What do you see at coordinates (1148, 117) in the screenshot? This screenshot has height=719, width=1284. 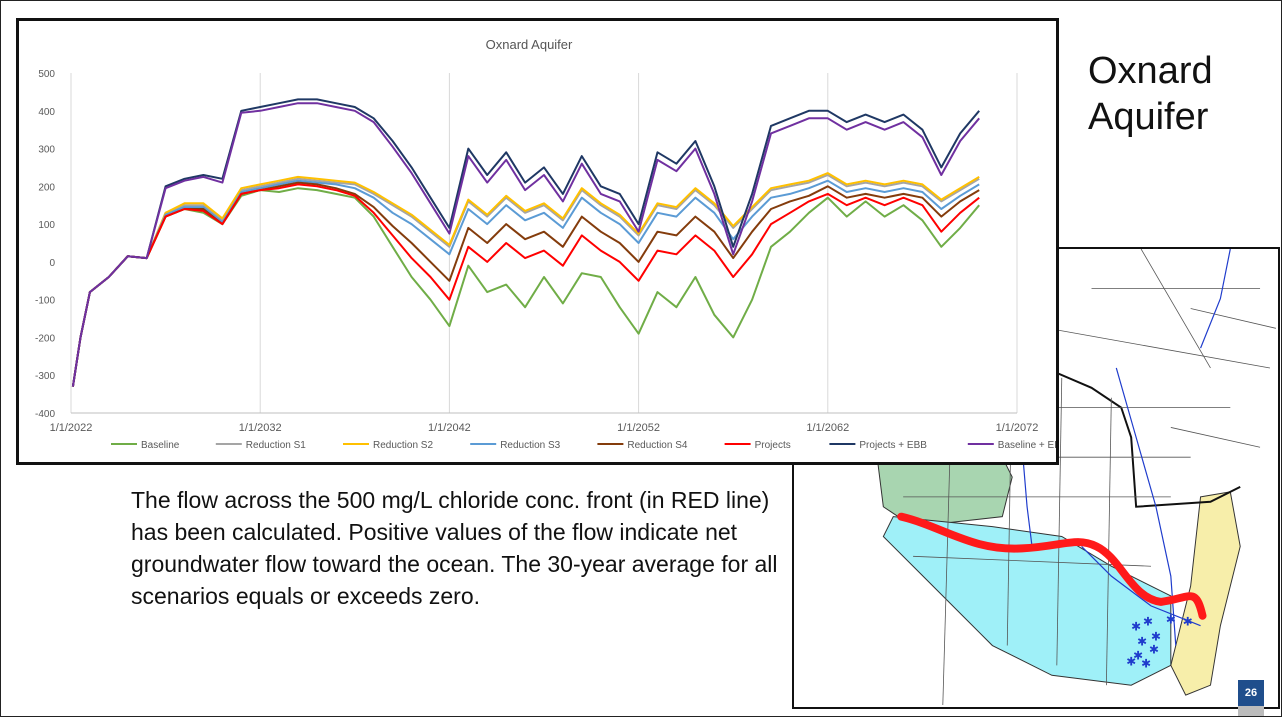 I see `slide-title-line2: Aquifer` at bounding box center [1148, 117].